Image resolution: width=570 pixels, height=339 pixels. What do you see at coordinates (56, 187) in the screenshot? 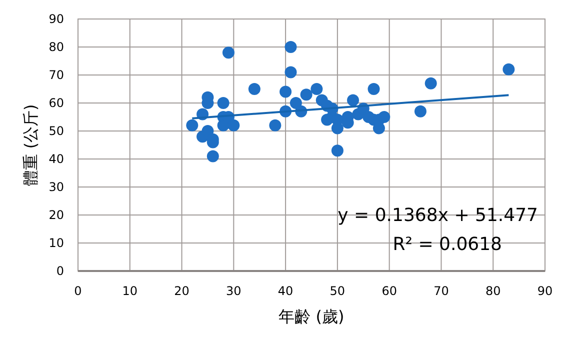
I see `y-tick-label: 30` at bounding box center [56, 187].